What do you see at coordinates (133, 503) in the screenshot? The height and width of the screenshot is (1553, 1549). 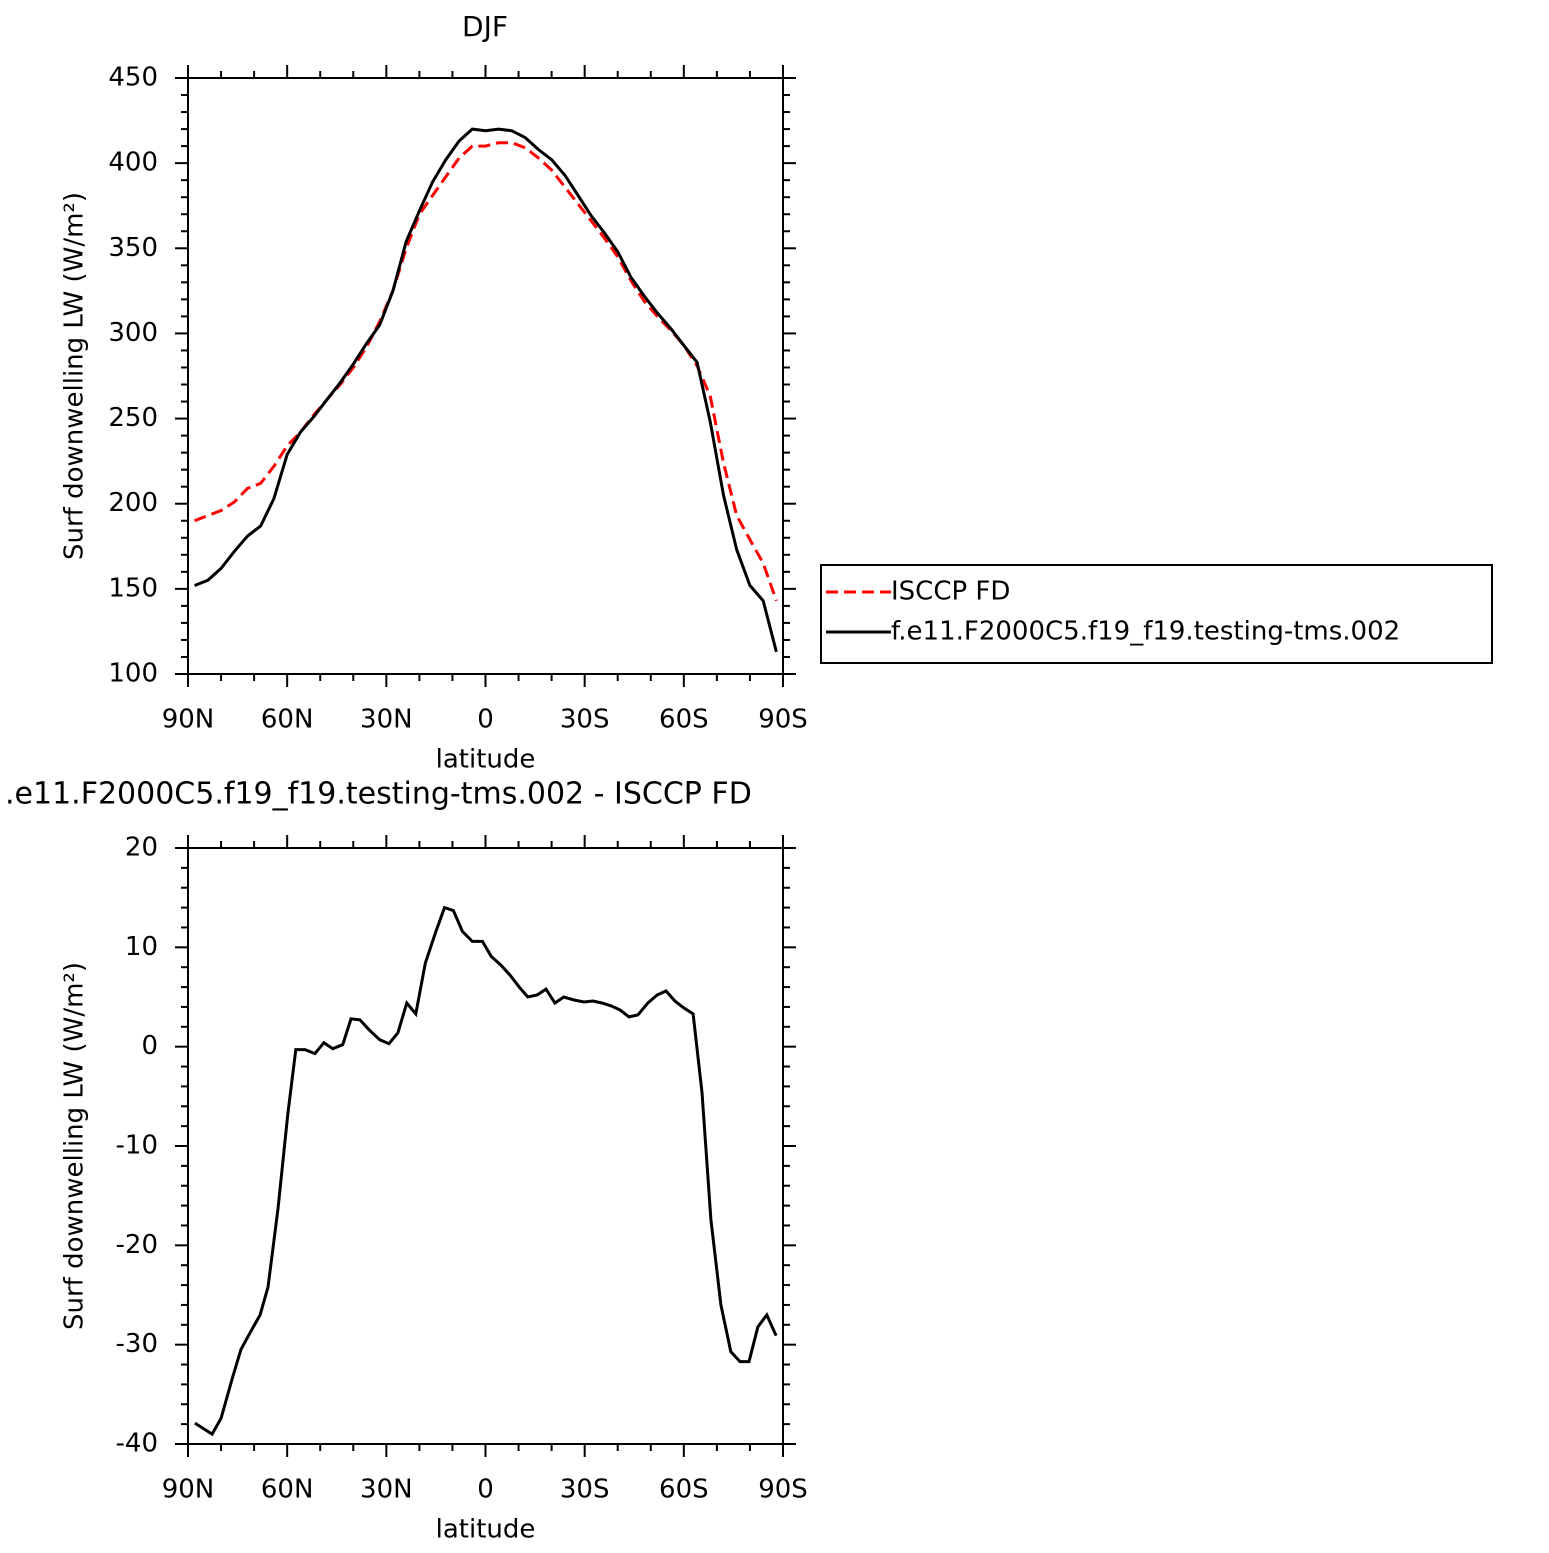 I see `y-tick-label: 200` at bounding box center [133, 503].